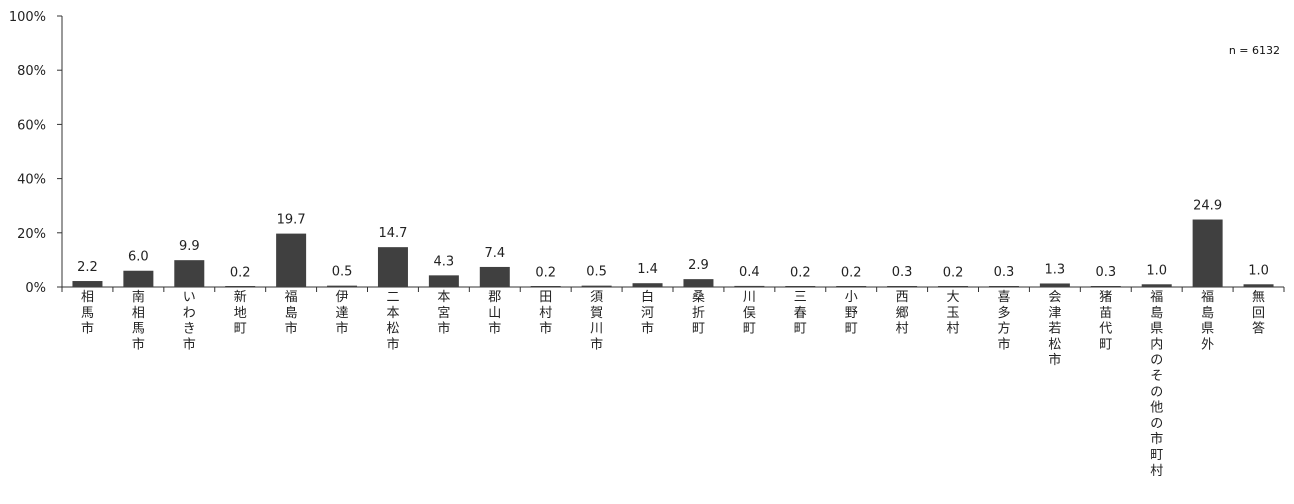 This screenshot has height=504, width=1294. What do you see at coordinates (673, 253) in the screenshot?
I see `chart-bars` at bounding box center [673, 253].